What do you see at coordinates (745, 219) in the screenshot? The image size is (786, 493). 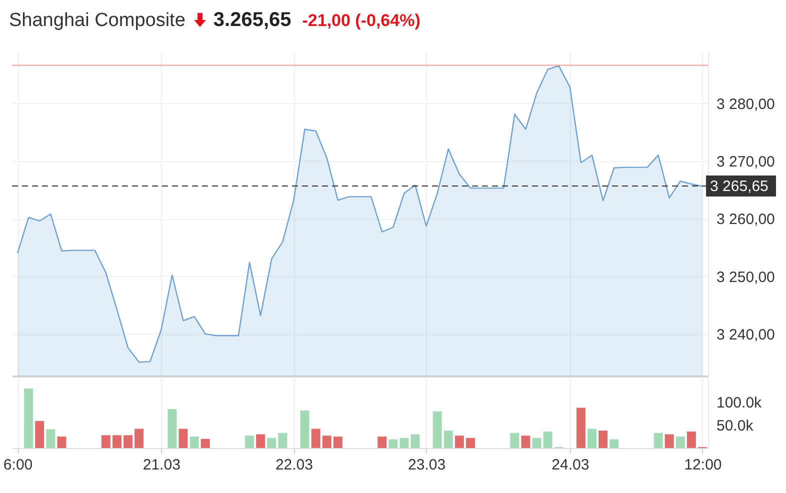 I see `y-tick-label: 3 260,00` at bounding box center [745, 219].